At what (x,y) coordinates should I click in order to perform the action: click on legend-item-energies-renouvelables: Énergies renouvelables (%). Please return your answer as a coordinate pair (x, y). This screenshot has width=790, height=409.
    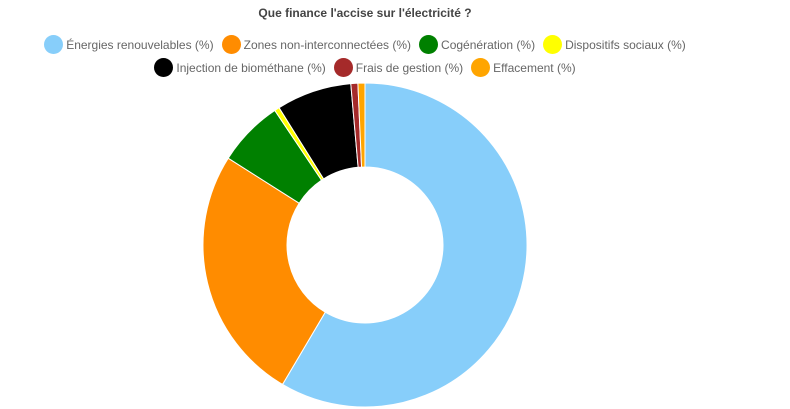
    Looking at the image, I should click on (129, 44).